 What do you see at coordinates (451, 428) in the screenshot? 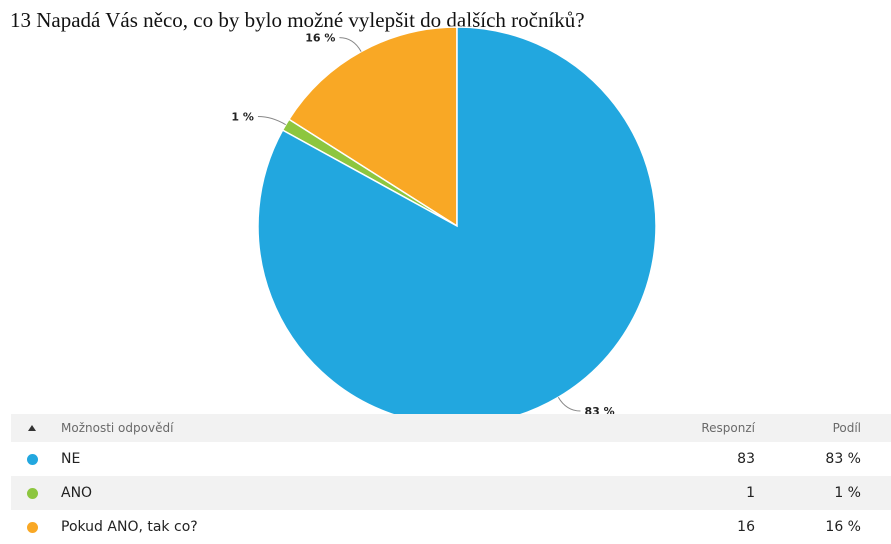
I see `table-header: Možnosti odpovědí Responzí Podíl` at bounding box center [451, 428].